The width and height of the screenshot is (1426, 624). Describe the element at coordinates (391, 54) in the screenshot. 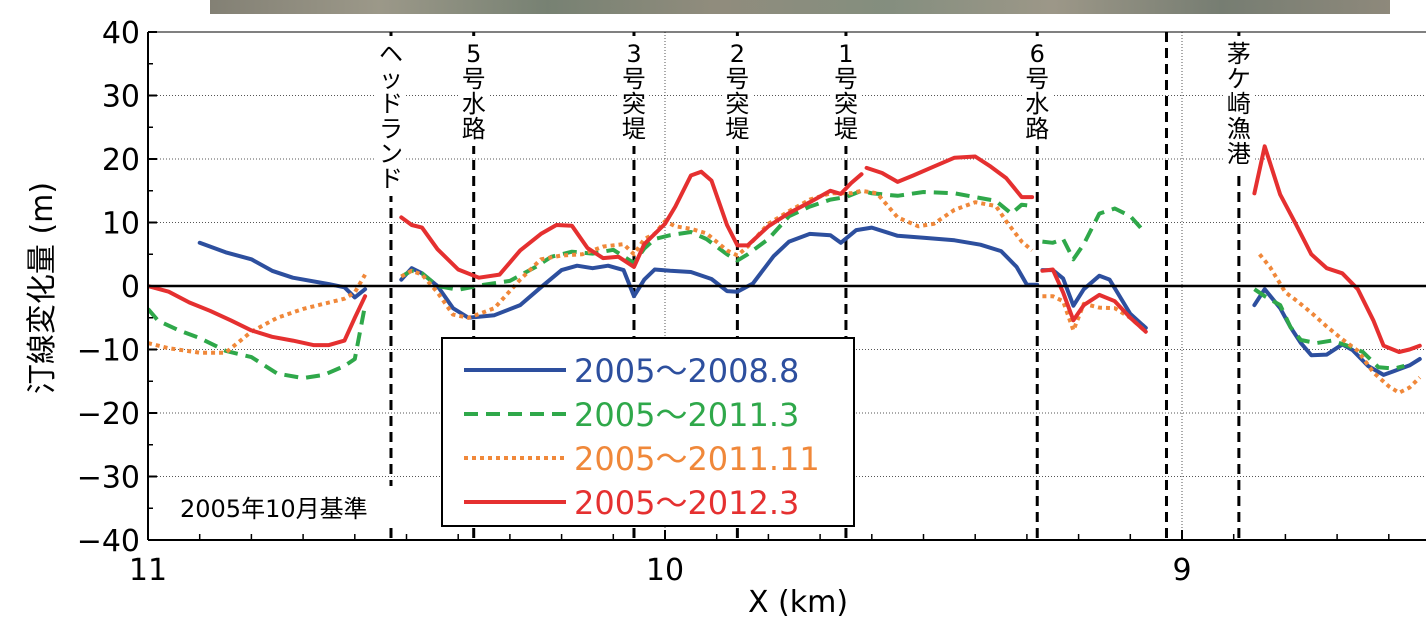

I see `marker-label-char: ヘ` at that location.